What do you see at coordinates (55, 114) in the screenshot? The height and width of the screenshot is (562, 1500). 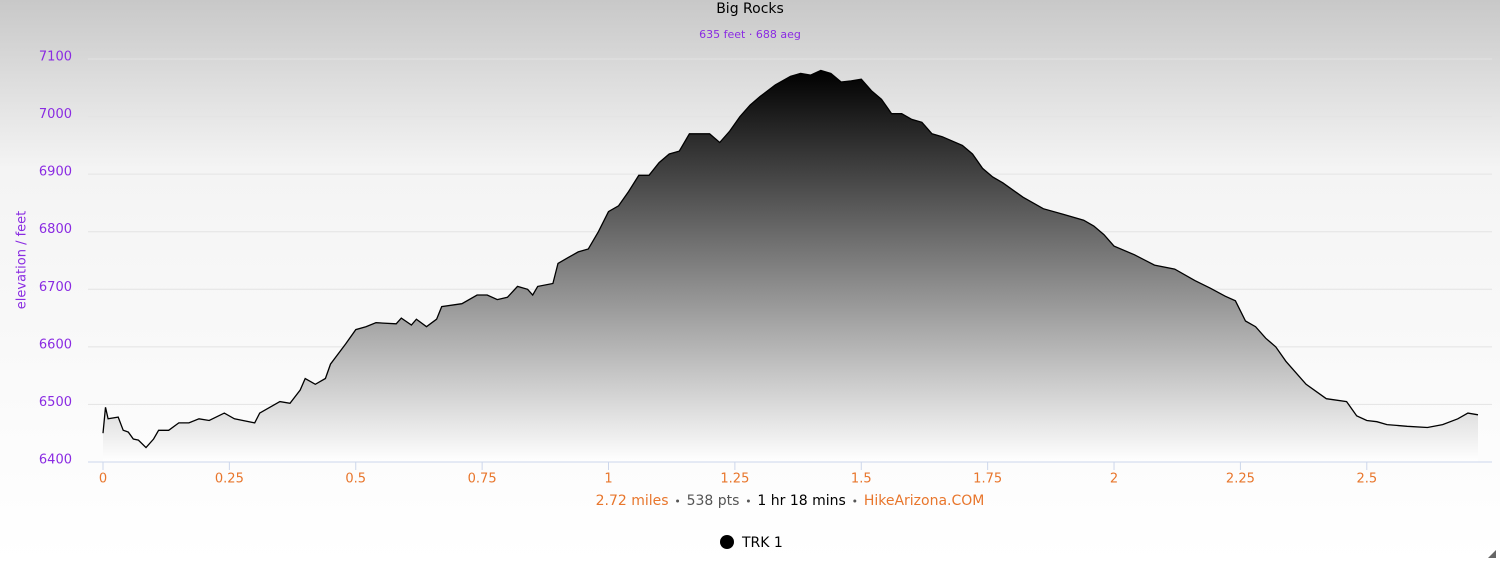 I see `y-tick-label: 7000` at bounding box center [55, 114].